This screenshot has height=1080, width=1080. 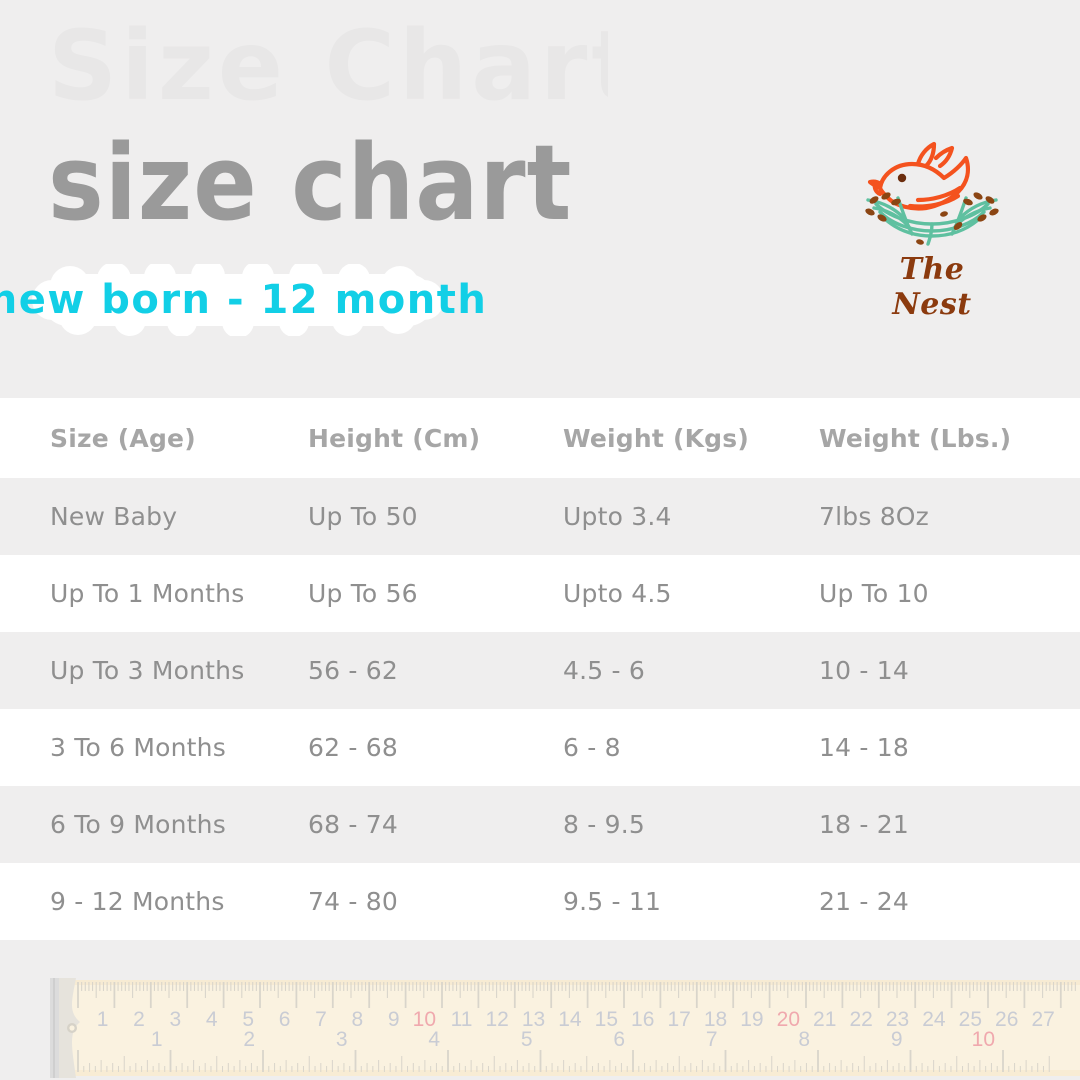 I want to click on ruler-cm-label: 20, so click(x=788, y=1019).